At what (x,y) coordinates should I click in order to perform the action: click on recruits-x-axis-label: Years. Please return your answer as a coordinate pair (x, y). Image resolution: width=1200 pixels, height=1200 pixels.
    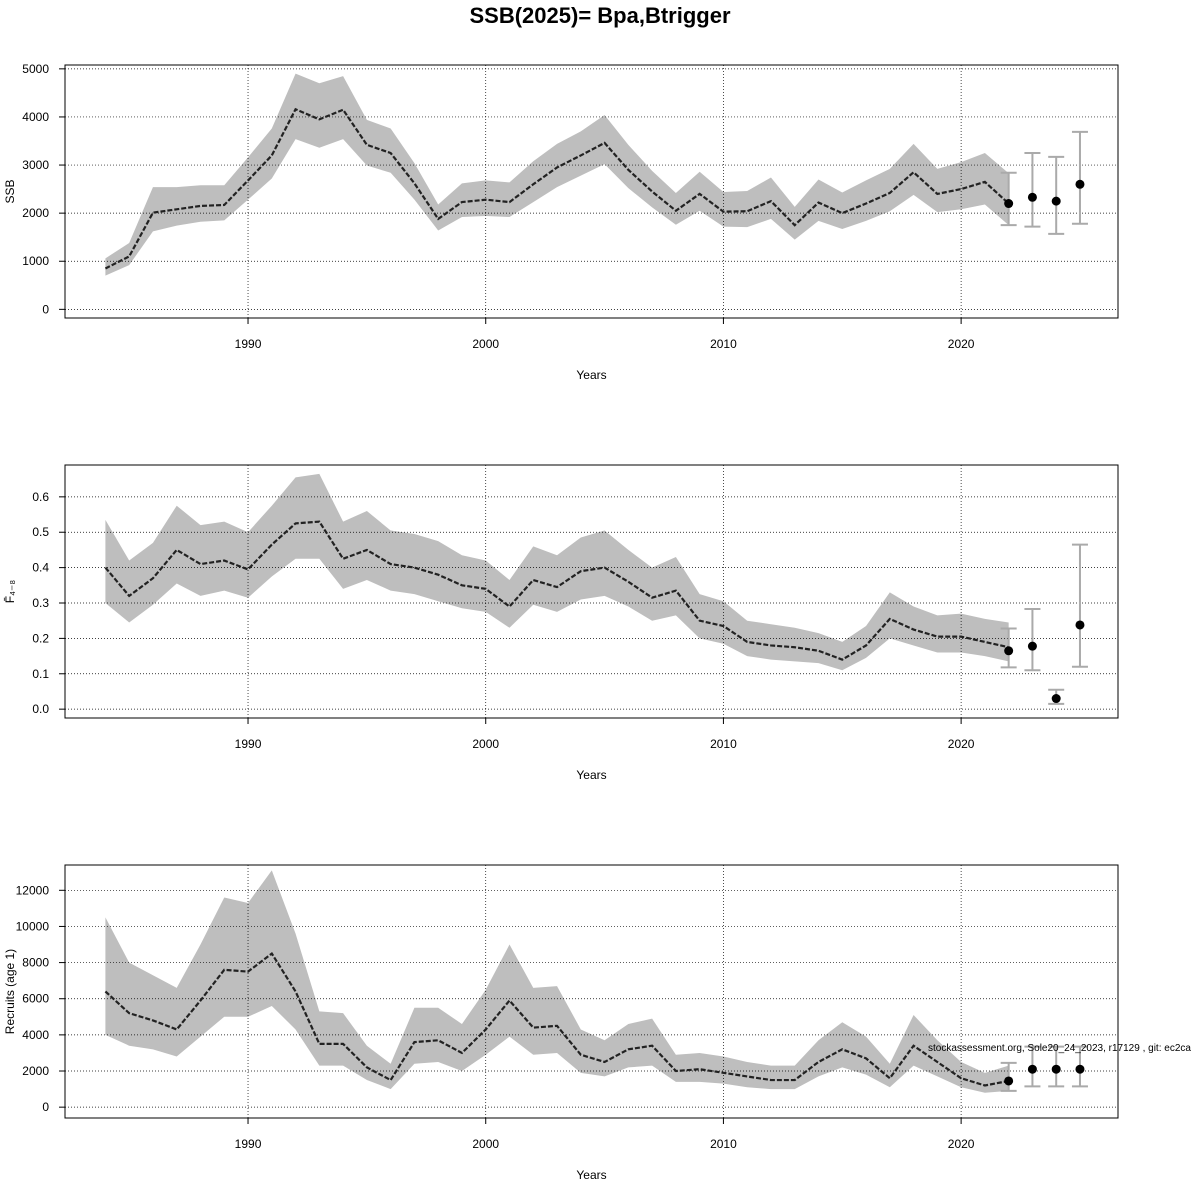
    Looking at the image, I should click on (591, 1175).